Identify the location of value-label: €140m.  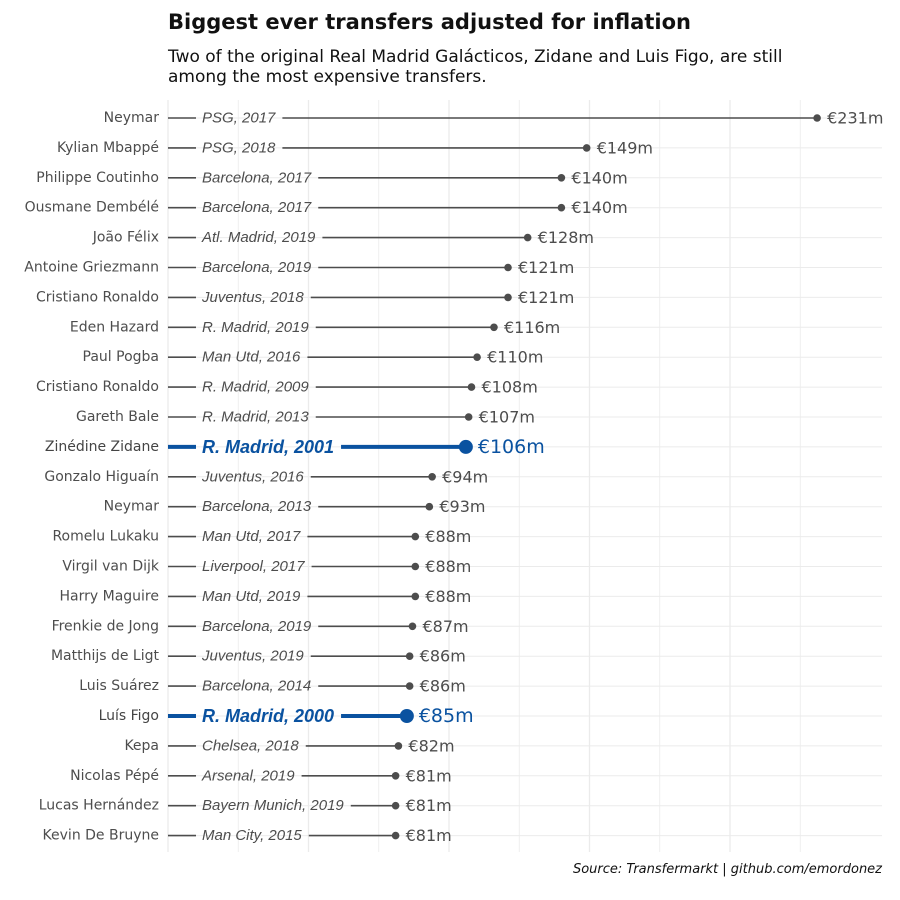
(599, 177).